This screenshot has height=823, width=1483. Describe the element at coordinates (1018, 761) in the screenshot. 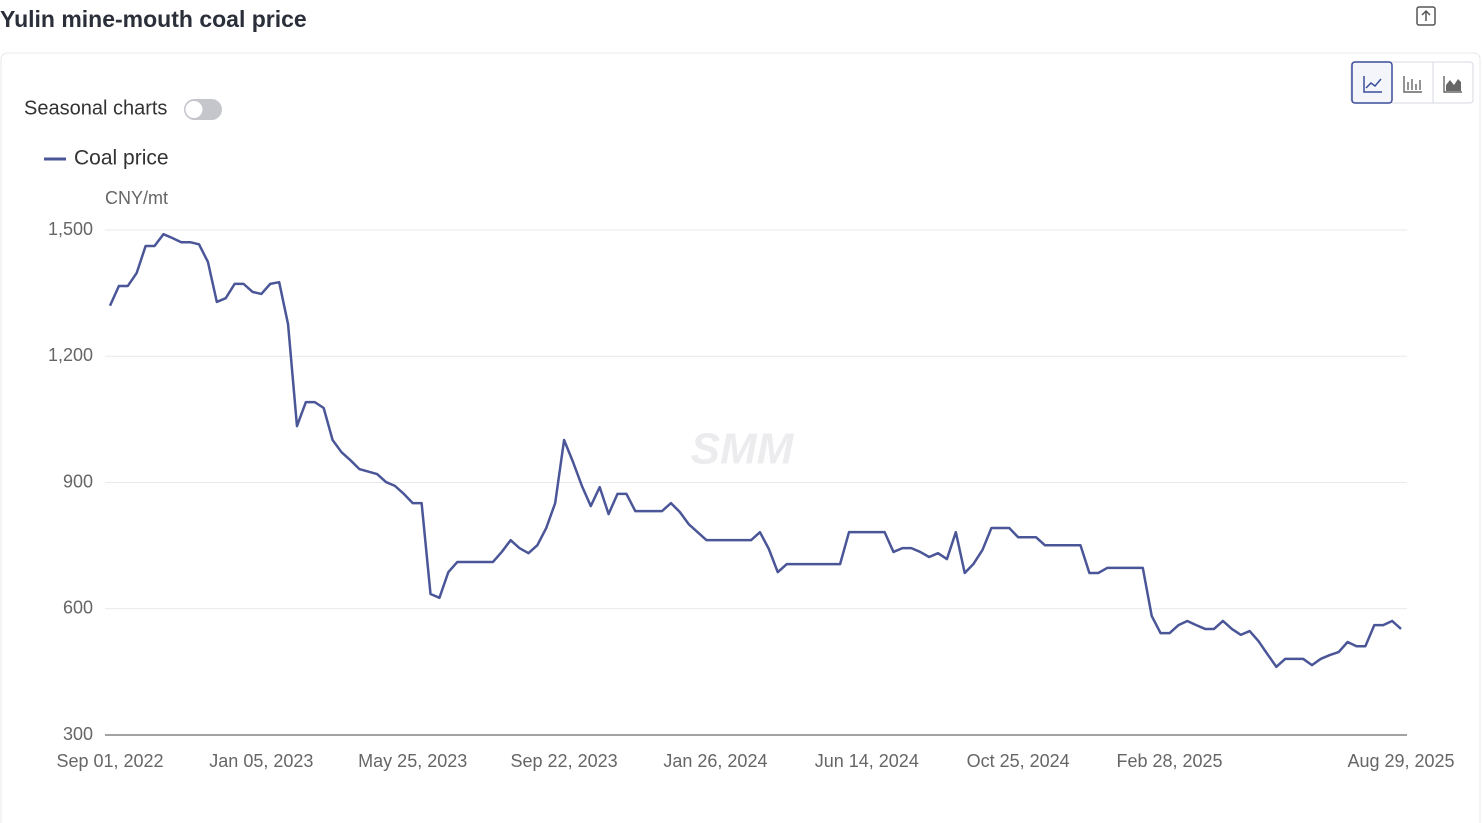

I see `x-tick-label: Oct 25, 2024` at that location.